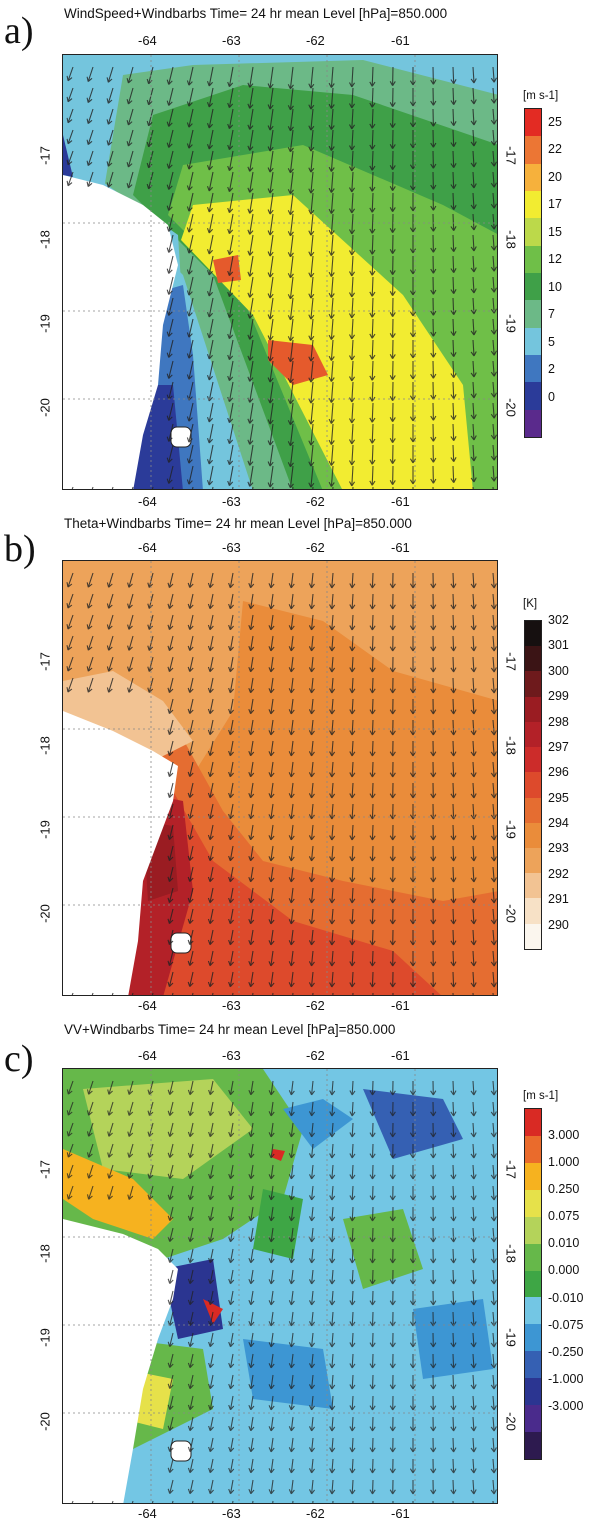  Describe the element at coordinates (147, 547) in the screenshot. I see `x-tick-top: -64` at that location.